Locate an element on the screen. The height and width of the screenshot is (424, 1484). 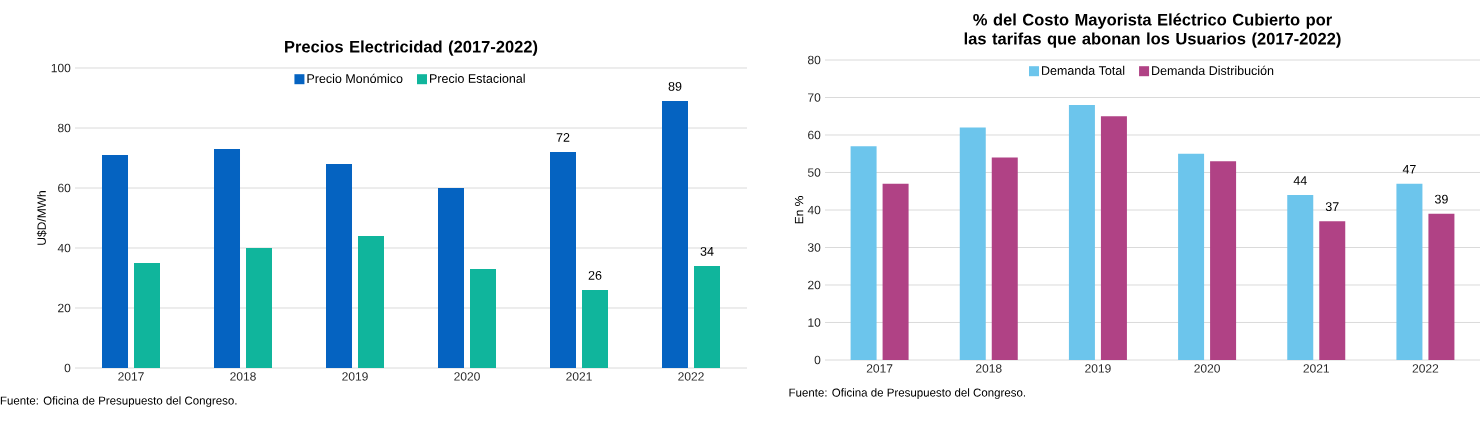
legend-label: Precio Estacional is located at coordinates (477, 78).